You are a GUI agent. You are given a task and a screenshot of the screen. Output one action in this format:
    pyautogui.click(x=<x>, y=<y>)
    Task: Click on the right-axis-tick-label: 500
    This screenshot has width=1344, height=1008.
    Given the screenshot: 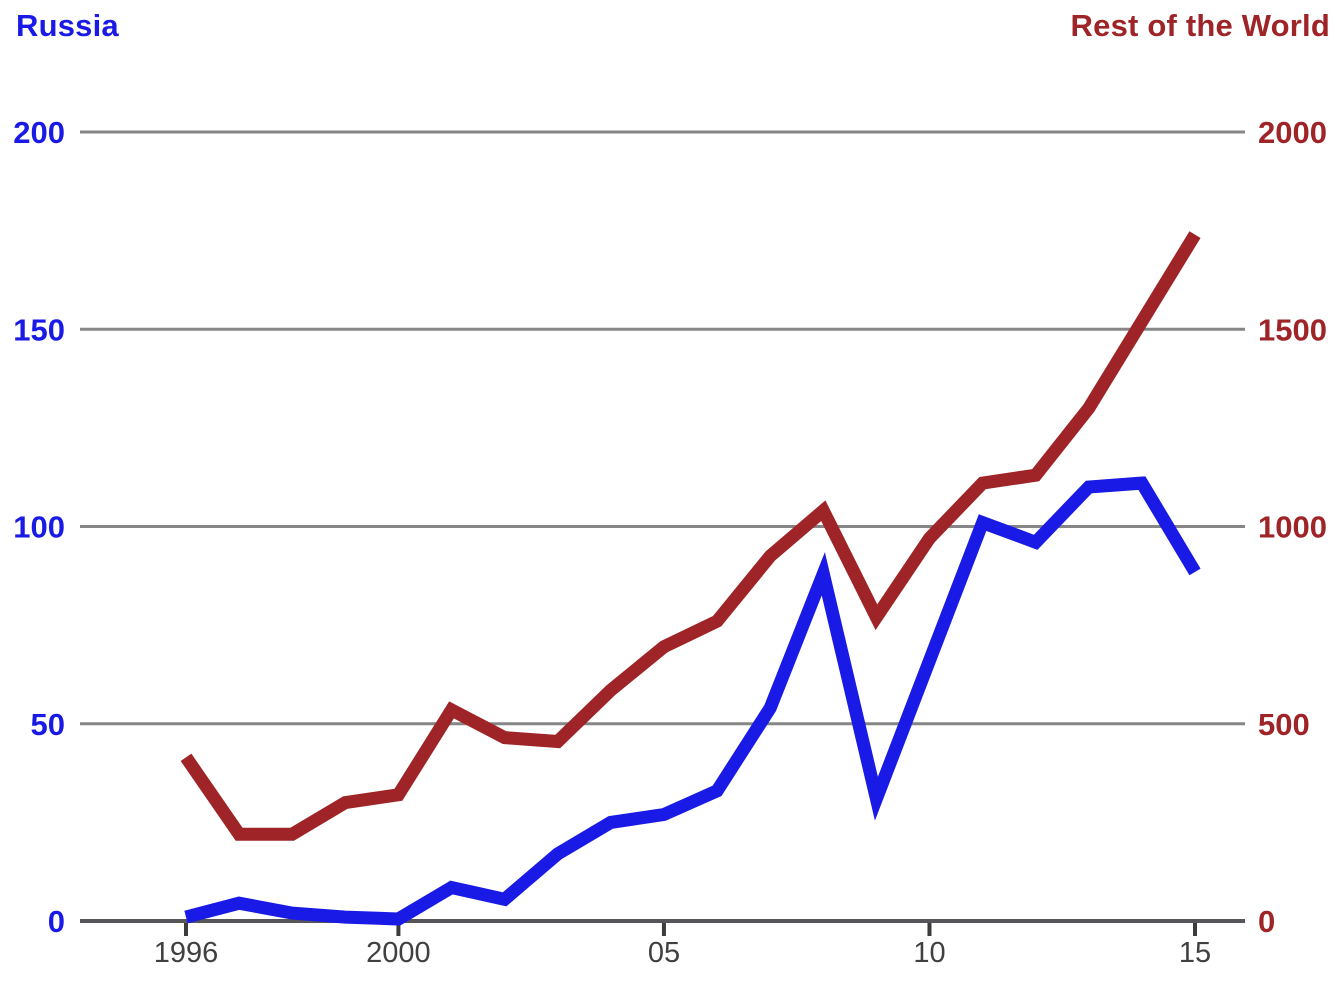 What is the action you would take?
    pyautogui.click(x=1284, y=724)
    